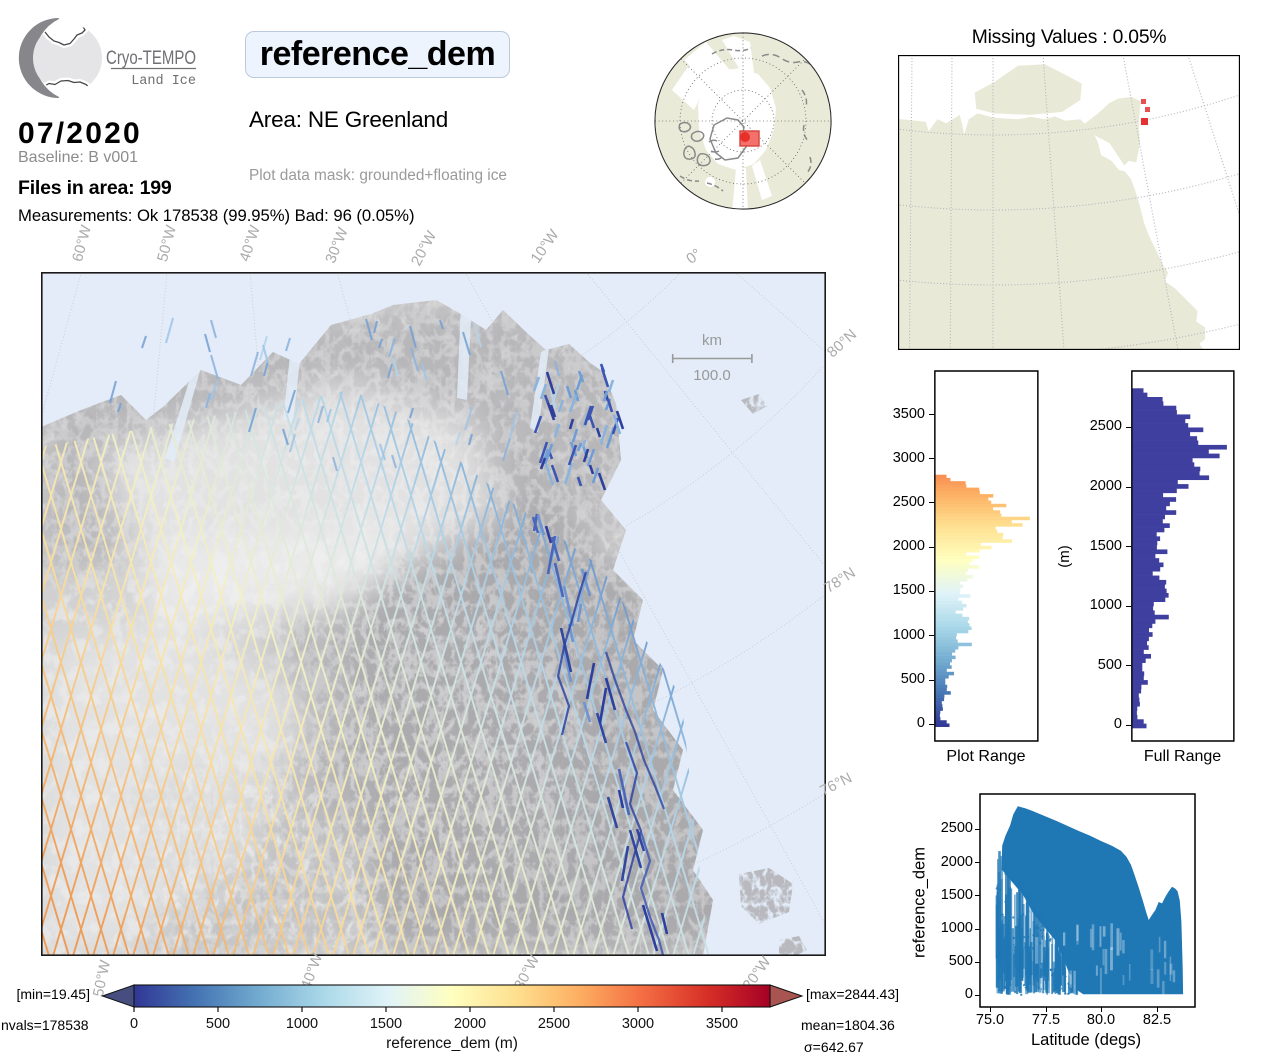 This screenshot has height=1060, width=1272. Describe the element at coordinates (712, 340) in the screenshot. I see `svg-text: km` at that location.